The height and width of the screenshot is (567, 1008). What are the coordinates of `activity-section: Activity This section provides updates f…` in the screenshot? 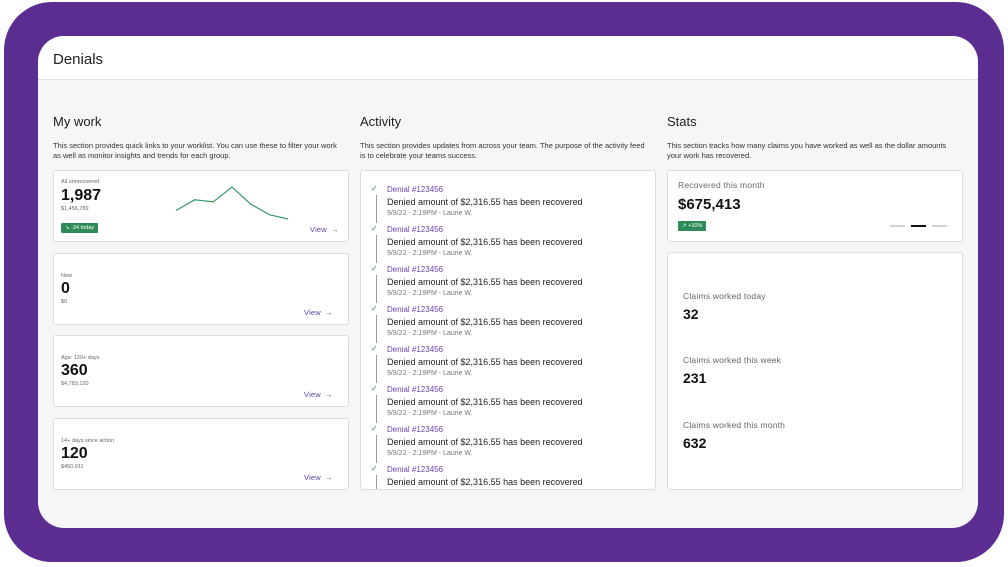 It's located at (506, 137).